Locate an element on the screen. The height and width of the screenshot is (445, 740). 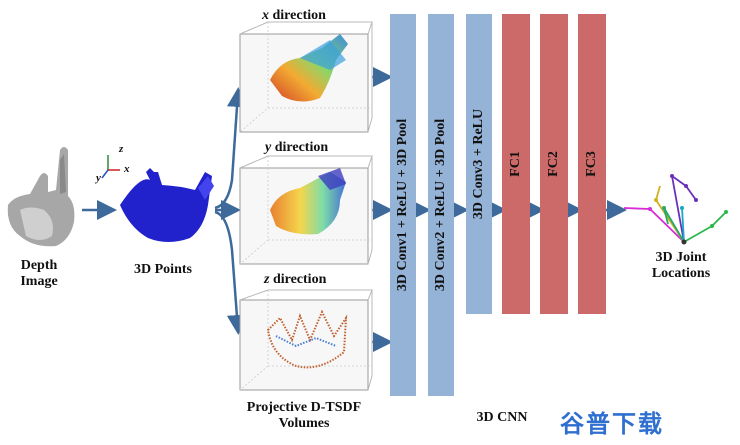
volume-x is located at coordinates (306, 77).